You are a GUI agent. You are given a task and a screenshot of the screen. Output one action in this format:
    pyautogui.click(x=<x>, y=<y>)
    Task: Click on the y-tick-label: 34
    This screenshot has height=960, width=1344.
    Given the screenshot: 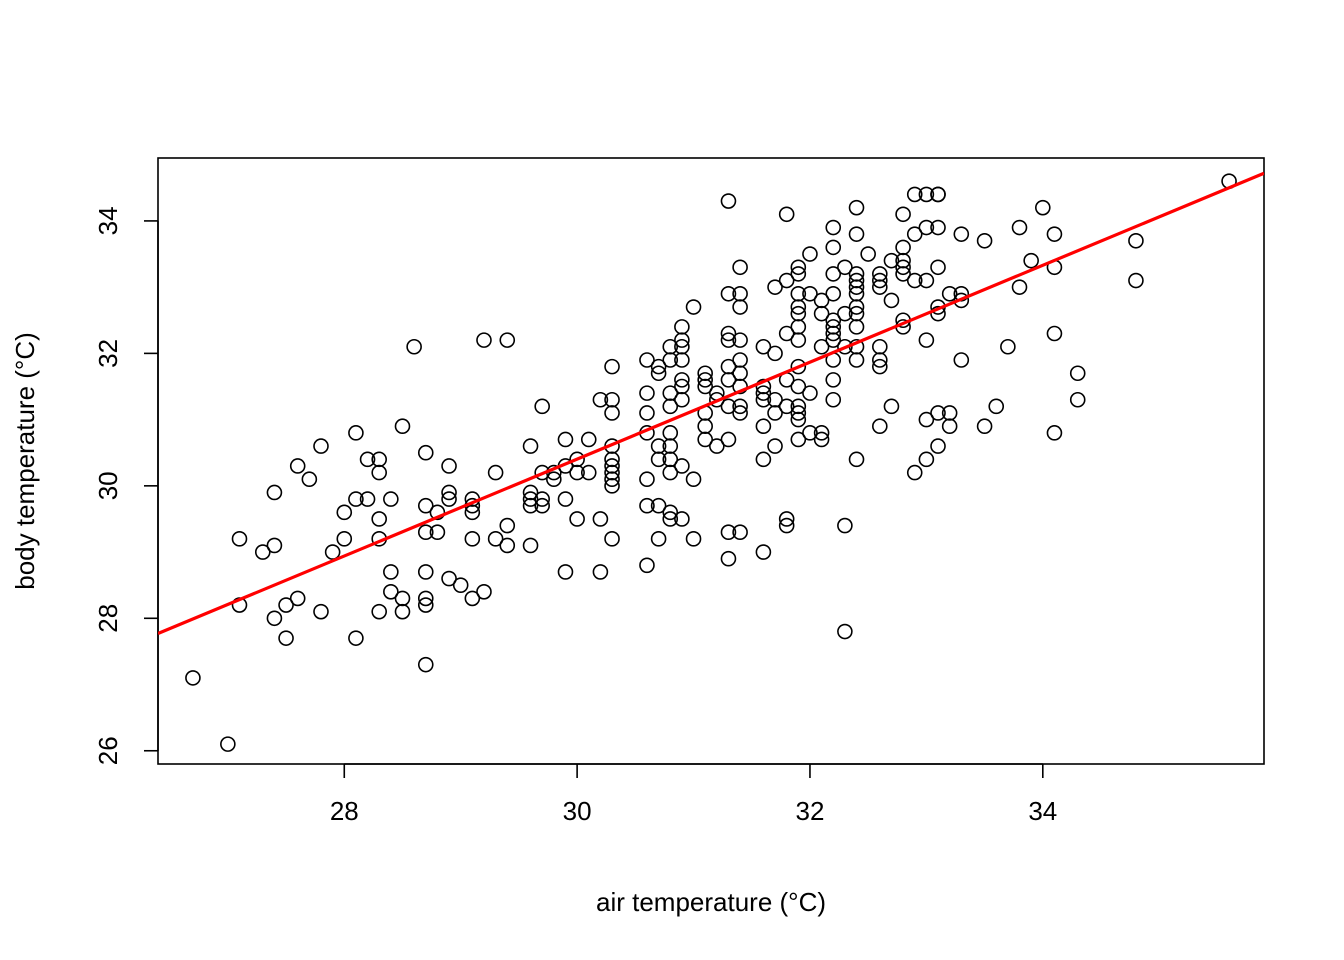 What is the action you would take?
    pyautogui.click(x=108, y=220)
    